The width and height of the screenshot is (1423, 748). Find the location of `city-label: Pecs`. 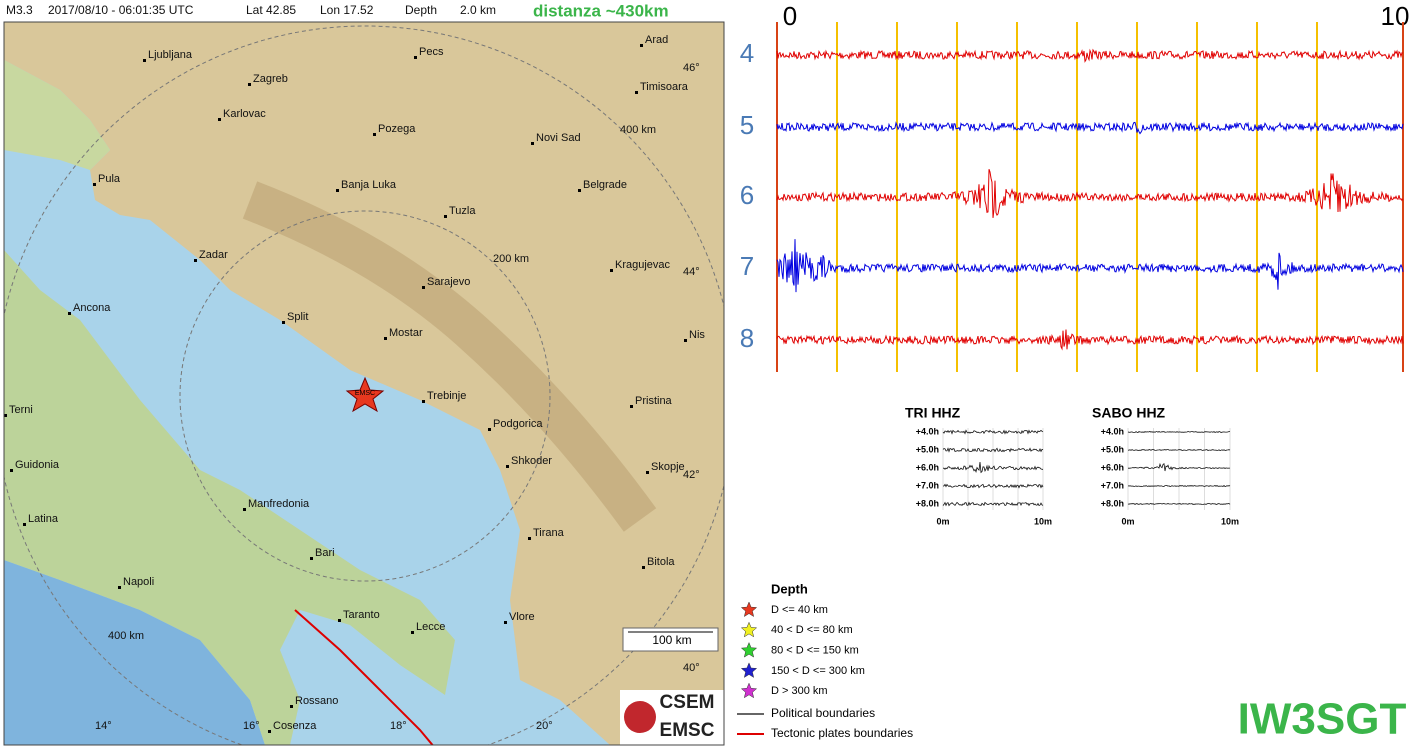

city-label: Pecs is located at coordinates (431, 52).